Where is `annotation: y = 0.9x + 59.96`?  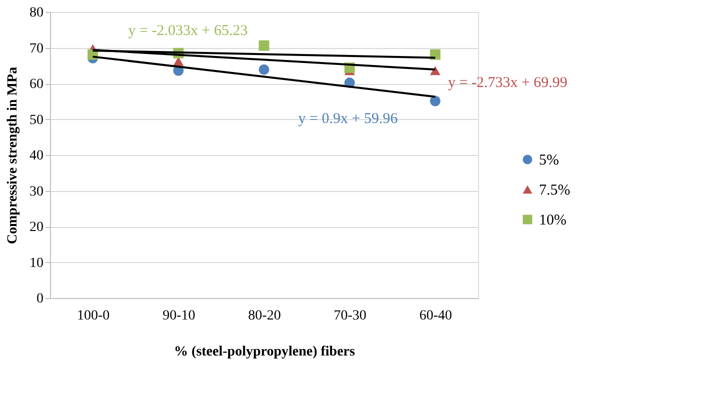
annotation: y = 0.9x + 59.96 is located at coordinates (348, 119).